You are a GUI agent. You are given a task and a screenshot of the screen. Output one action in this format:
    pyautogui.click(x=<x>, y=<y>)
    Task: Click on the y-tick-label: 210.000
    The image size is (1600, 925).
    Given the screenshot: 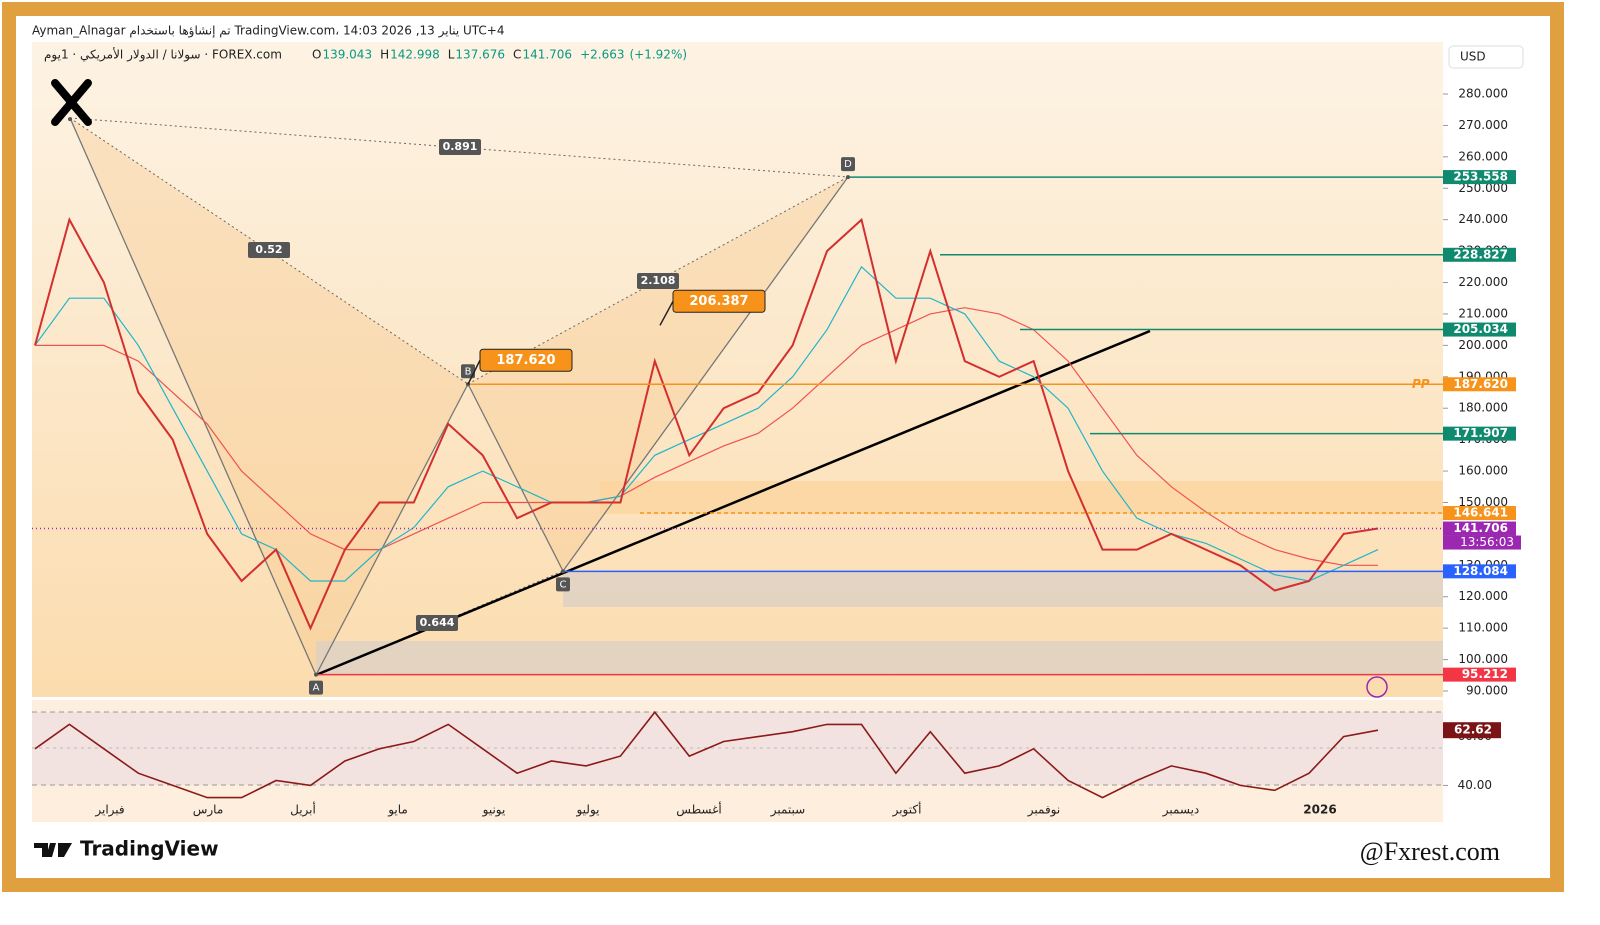 What is the action you would take?
    pyautogui.click(x=1483, y=313)
    